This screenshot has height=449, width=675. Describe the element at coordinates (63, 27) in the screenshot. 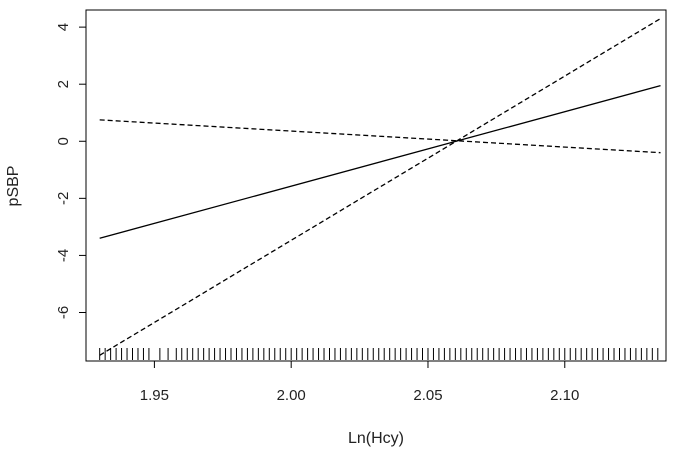

I see `y-tick-label: 4` at that location.